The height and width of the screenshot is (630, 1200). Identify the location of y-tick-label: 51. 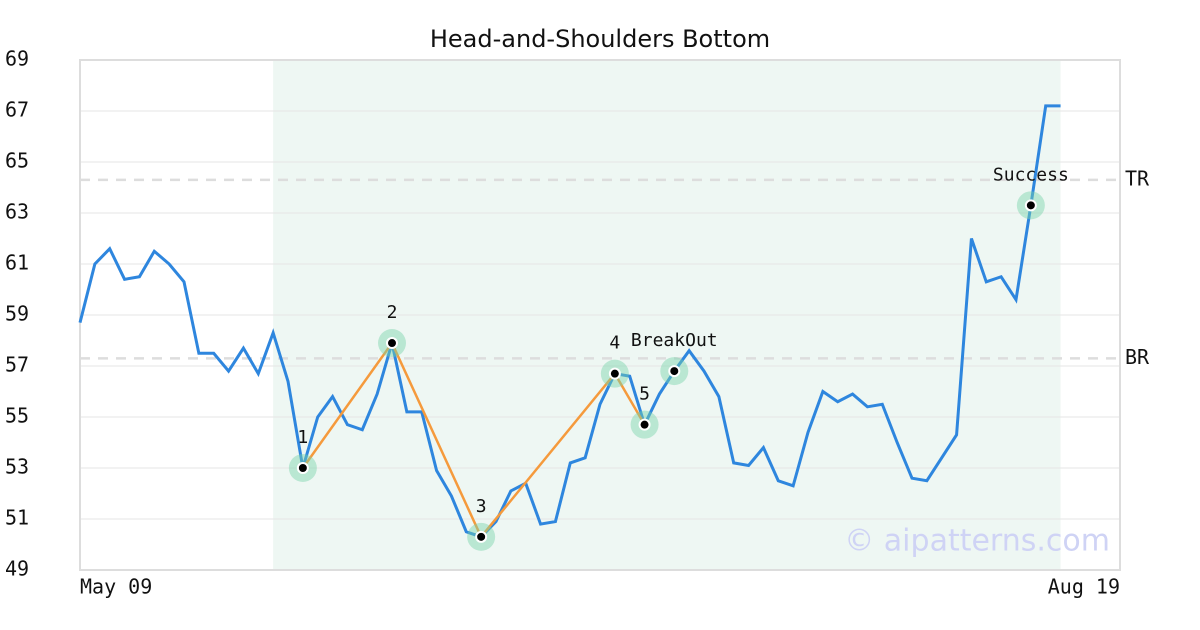
(17, 518).